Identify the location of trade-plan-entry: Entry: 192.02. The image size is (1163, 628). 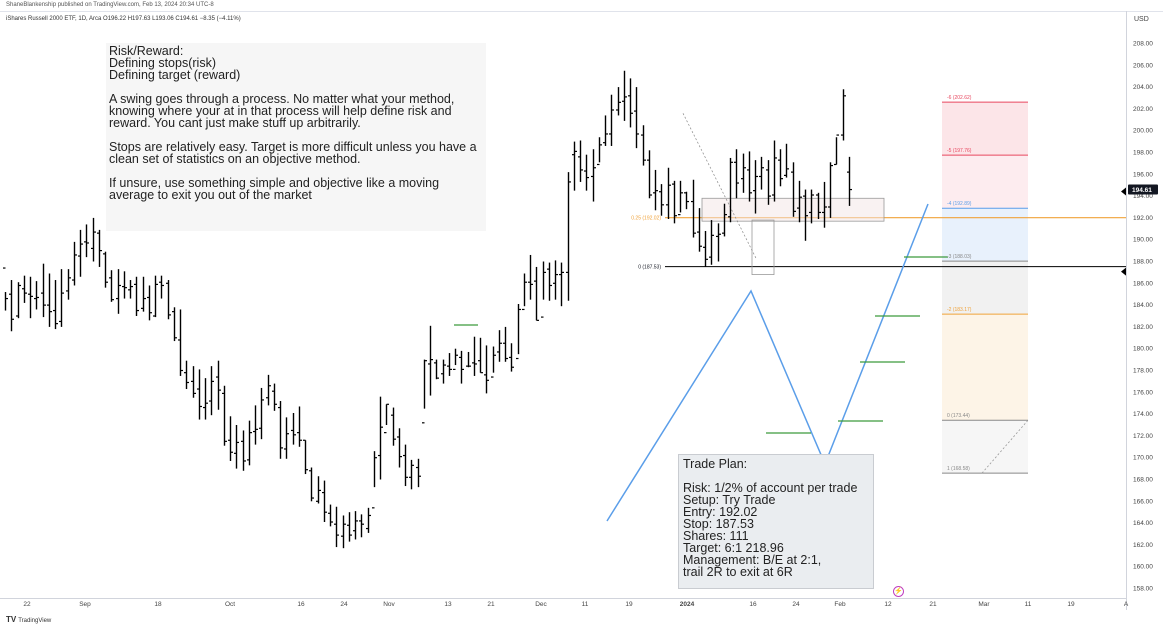
(720, 512).